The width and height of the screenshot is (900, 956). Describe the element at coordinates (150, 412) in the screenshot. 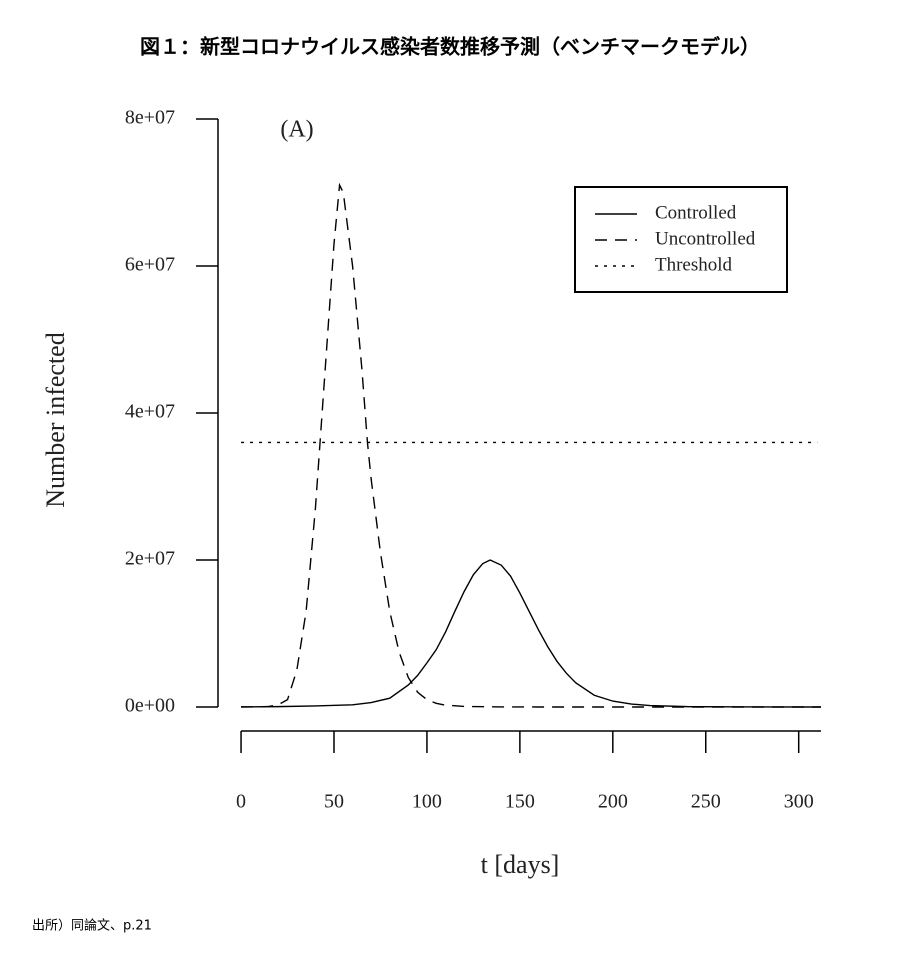

I see `y-tick-label: 4e+07` at that location.